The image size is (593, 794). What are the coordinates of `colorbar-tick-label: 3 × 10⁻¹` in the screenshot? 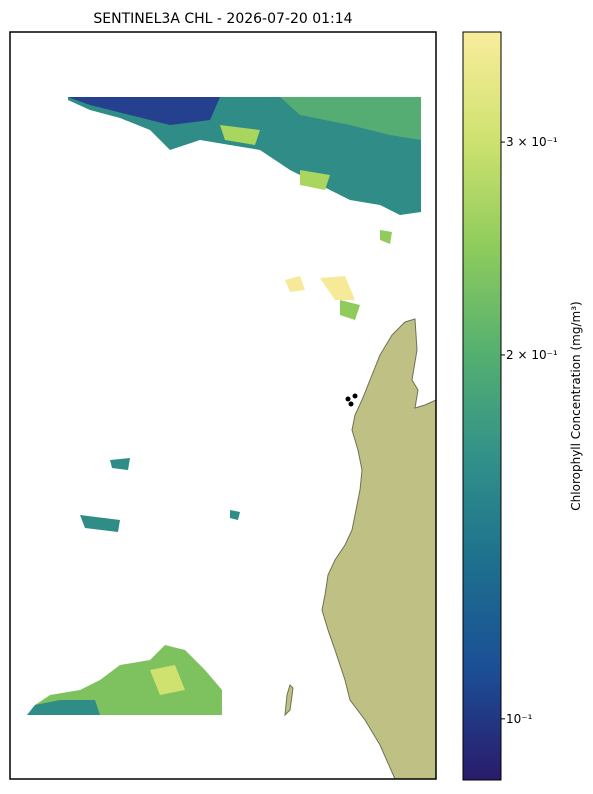 It's located at (532, 142).